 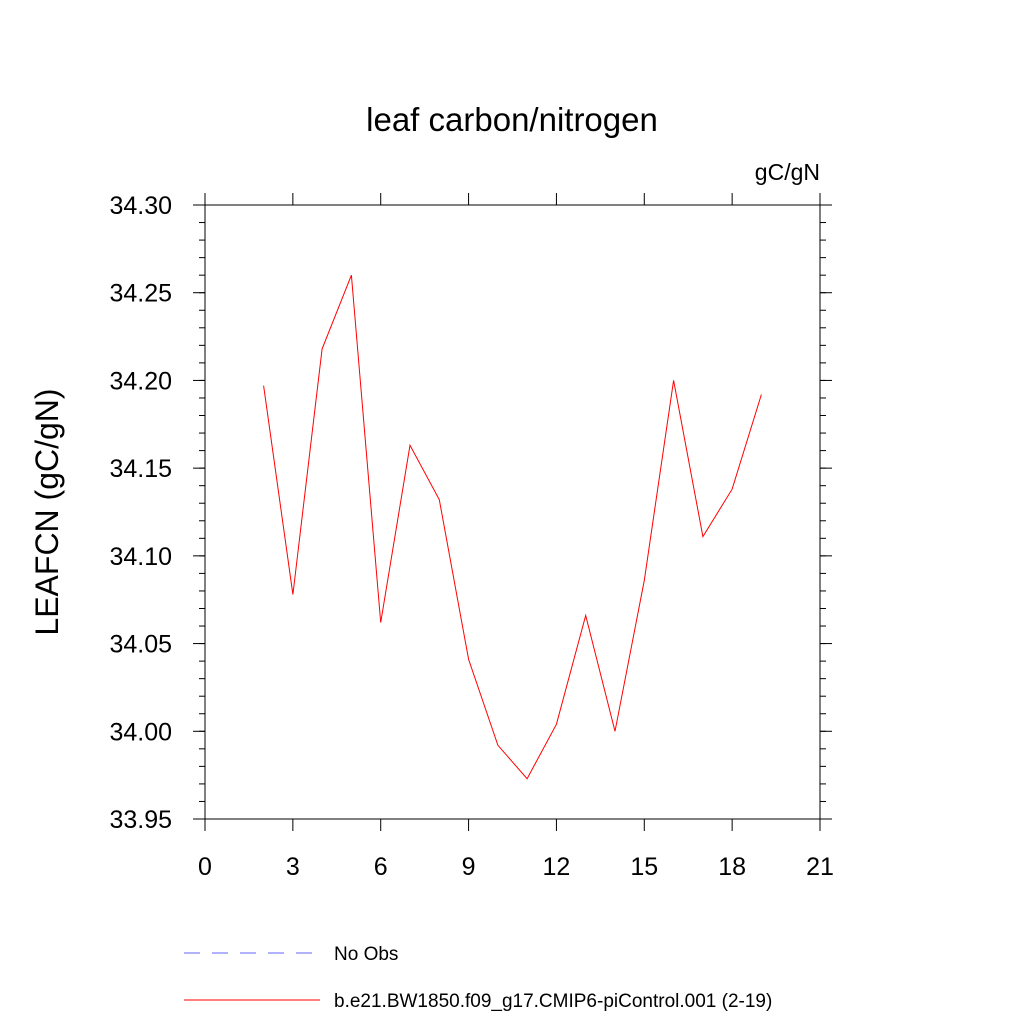 I want to click on x-tick-label: 15, so click(x=644, y=867).